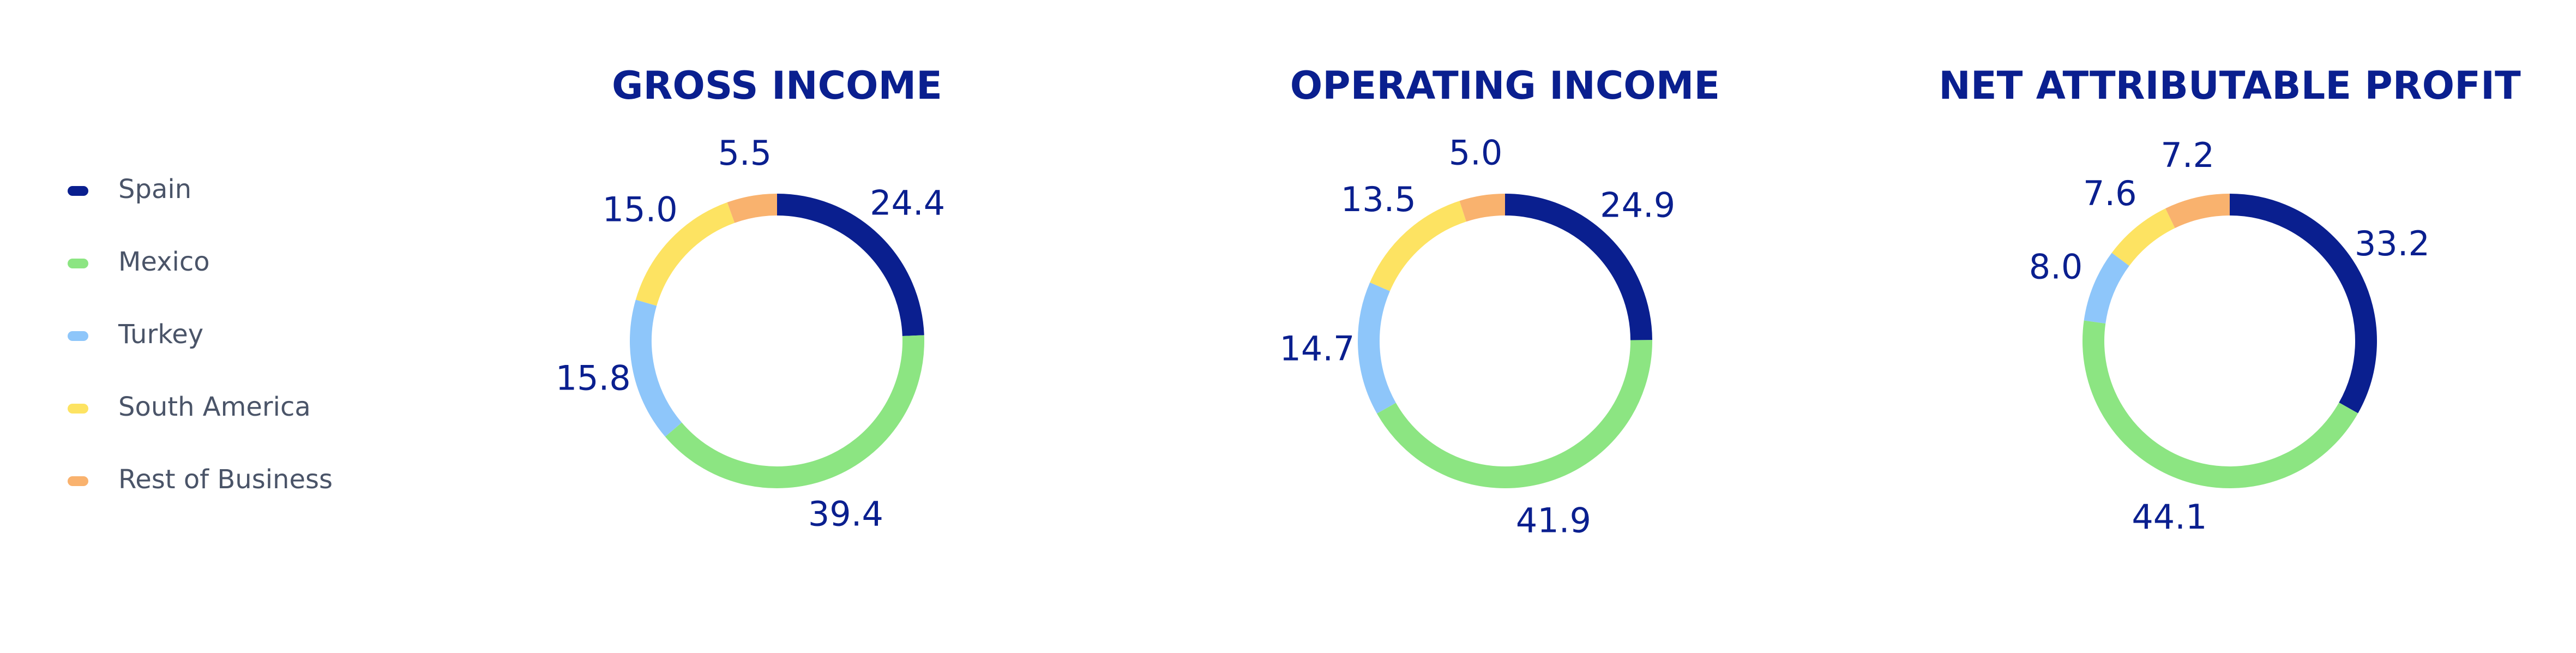  What do you see at coordinates (1378, 199) in the screenshot?
I see `data-label: 13.5` at bounding box center [1378, 199].